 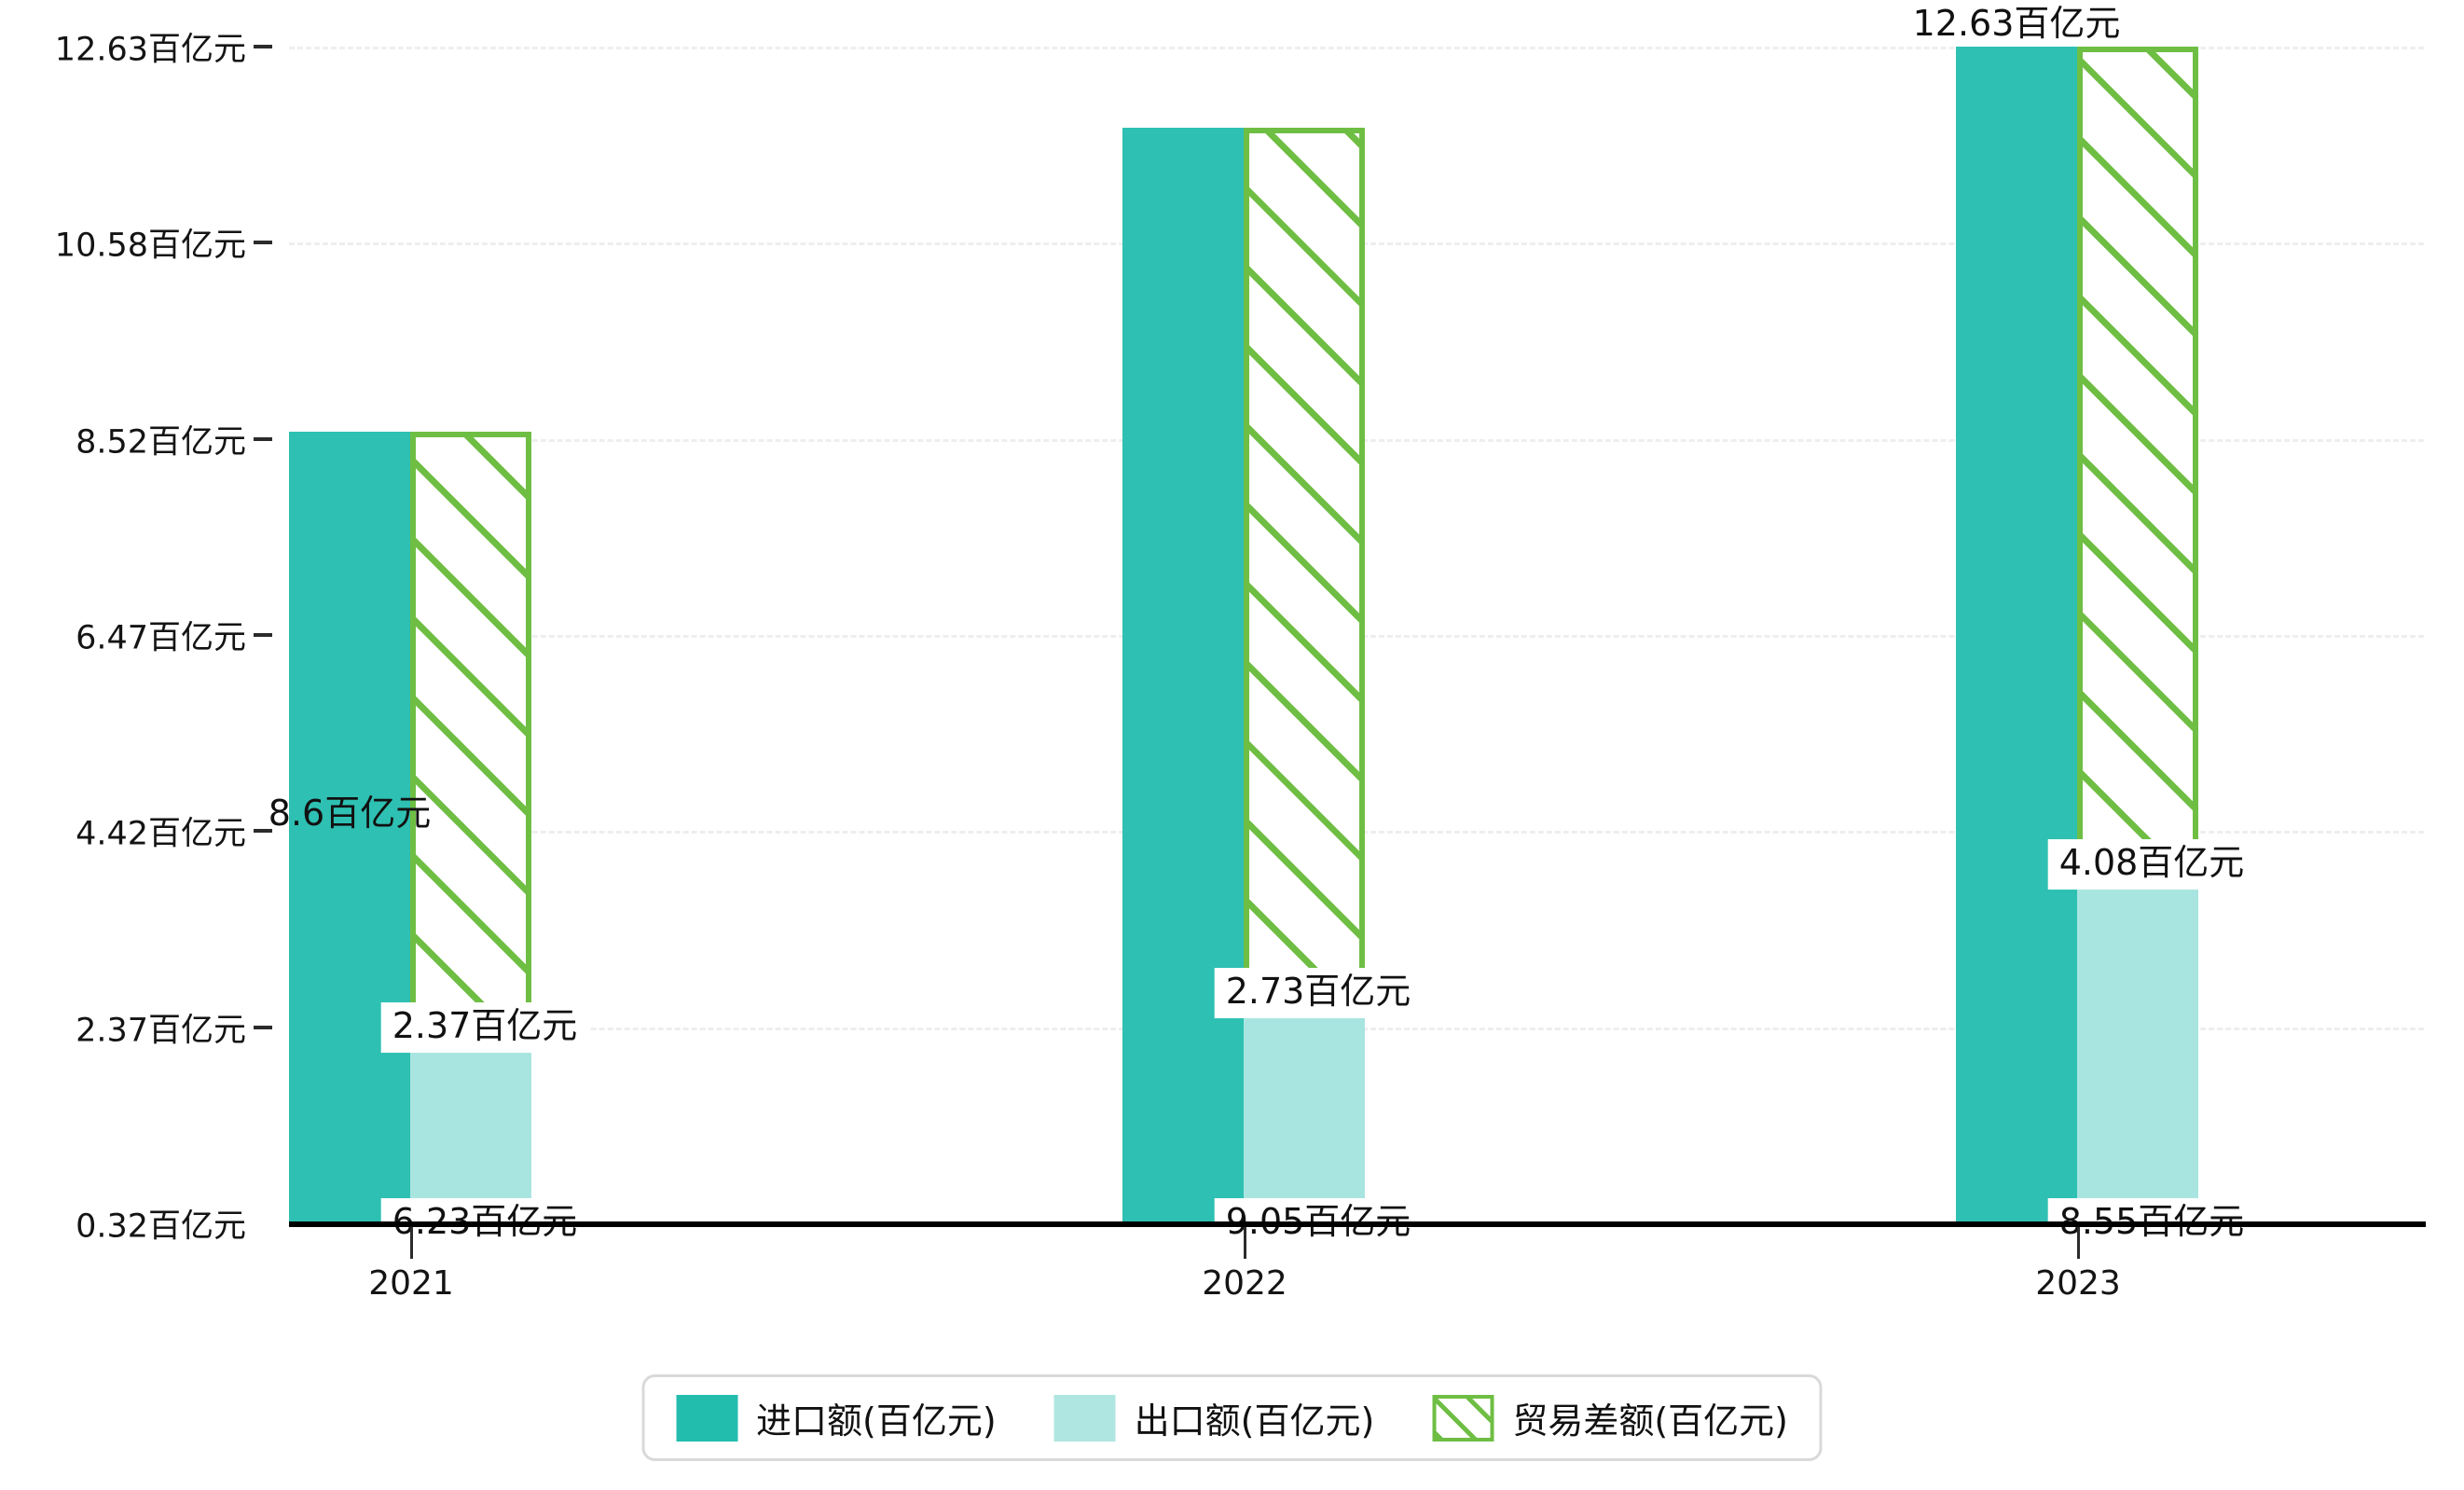 What do you see at coordinates (1304, 560) in the screenshot?
I see `bar-balance-2022` at bounding box center [1304, 560].